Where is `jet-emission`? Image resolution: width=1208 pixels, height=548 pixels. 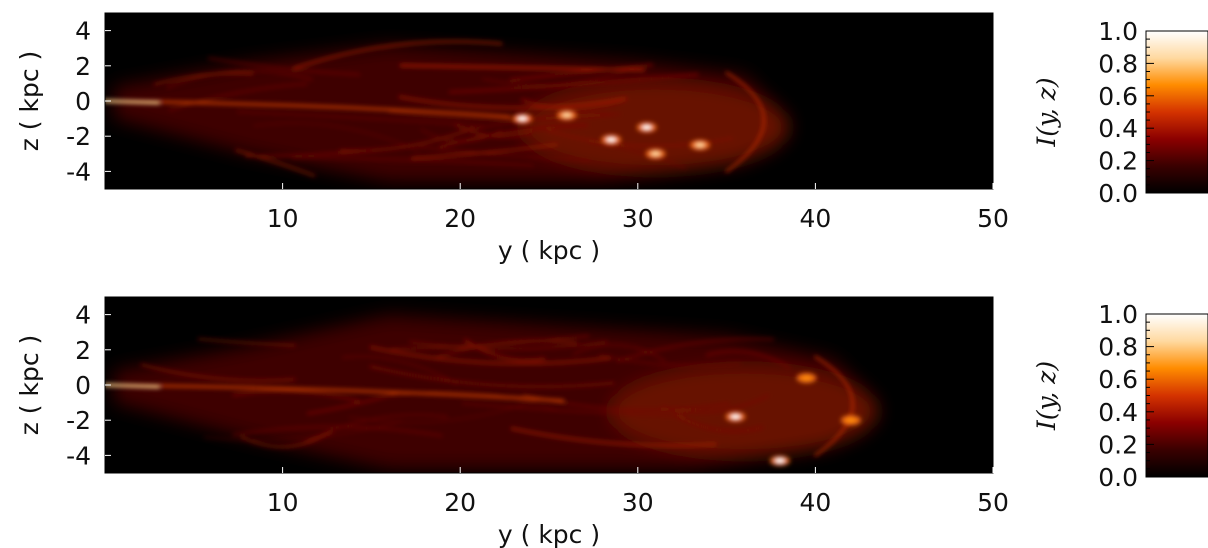 jet-emission is located at coordinates (447, 111).